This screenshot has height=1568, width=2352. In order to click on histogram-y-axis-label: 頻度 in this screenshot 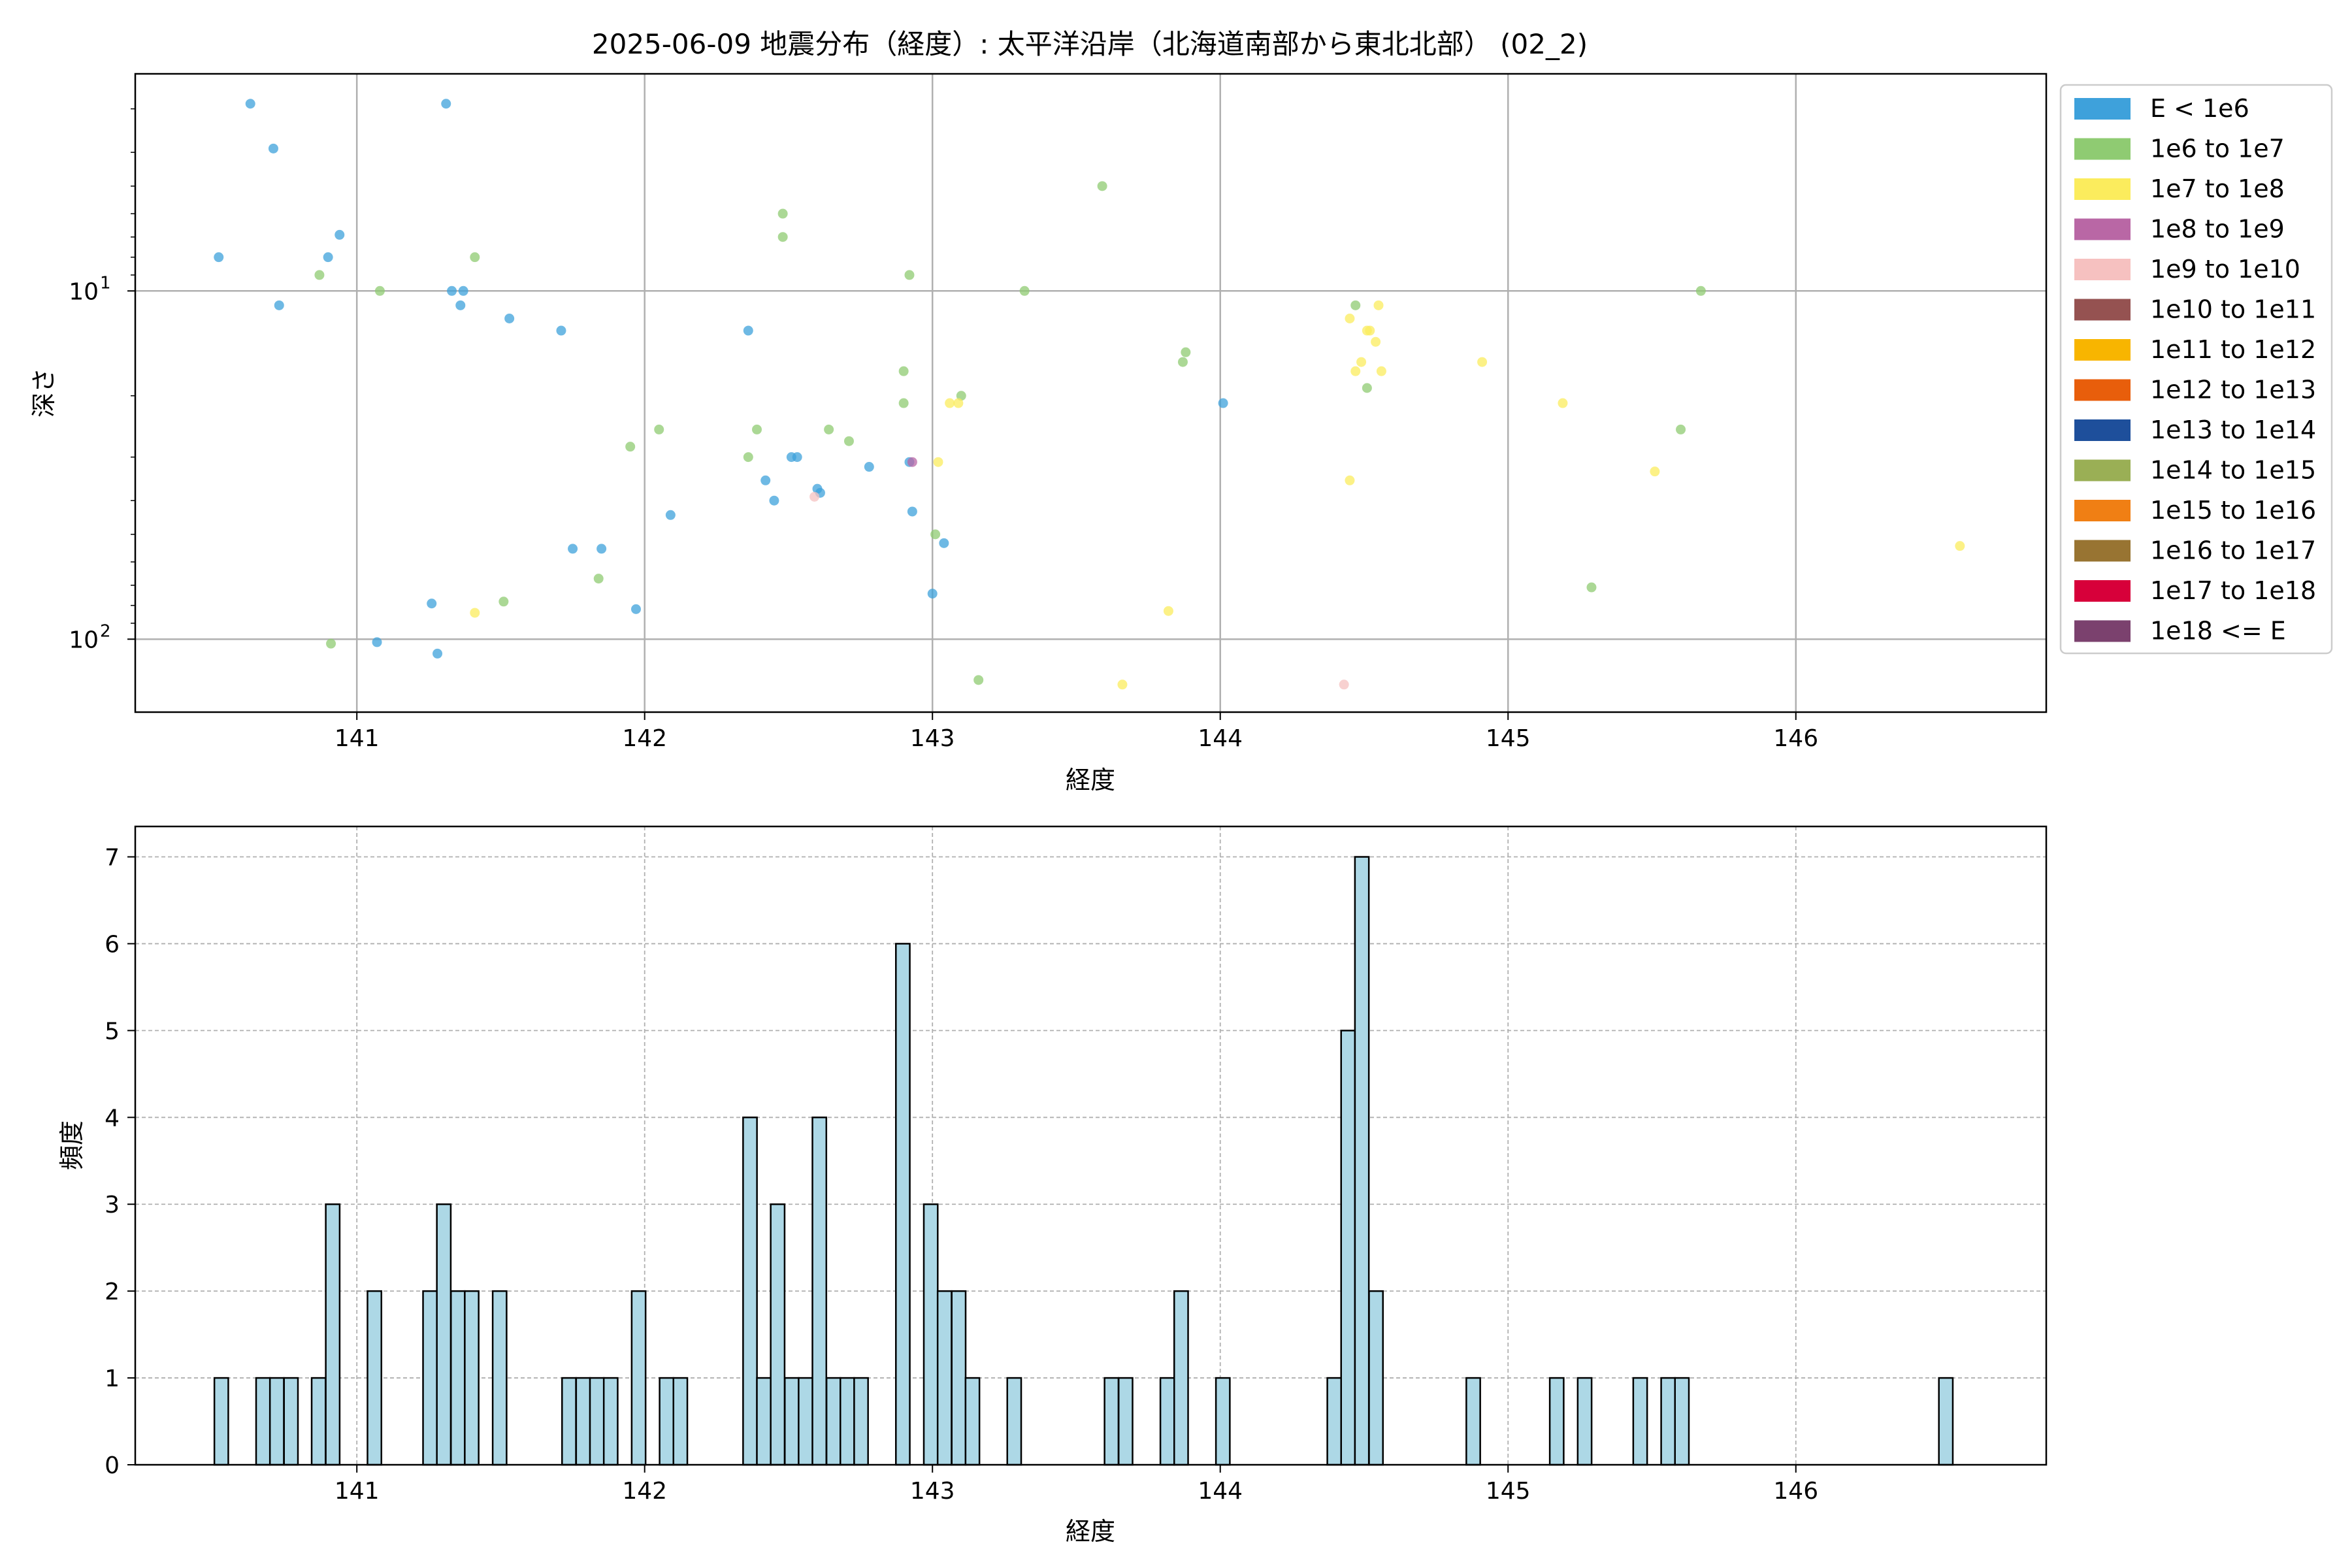, I will do `click(71, 1145)`.